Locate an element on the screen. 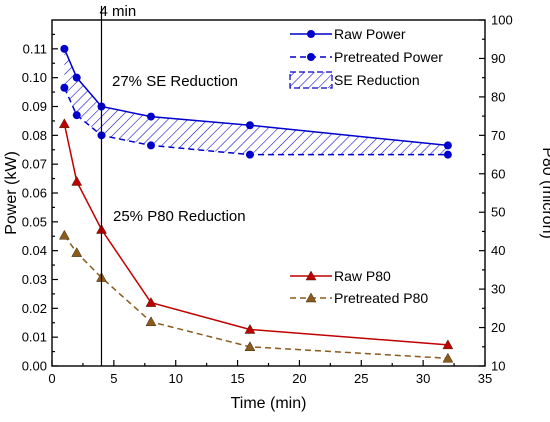 Image resolution: width=550 pixels, height=422 pixels. legend-raw-p80-label: Raw P80 is located at coordinates (362, 276).